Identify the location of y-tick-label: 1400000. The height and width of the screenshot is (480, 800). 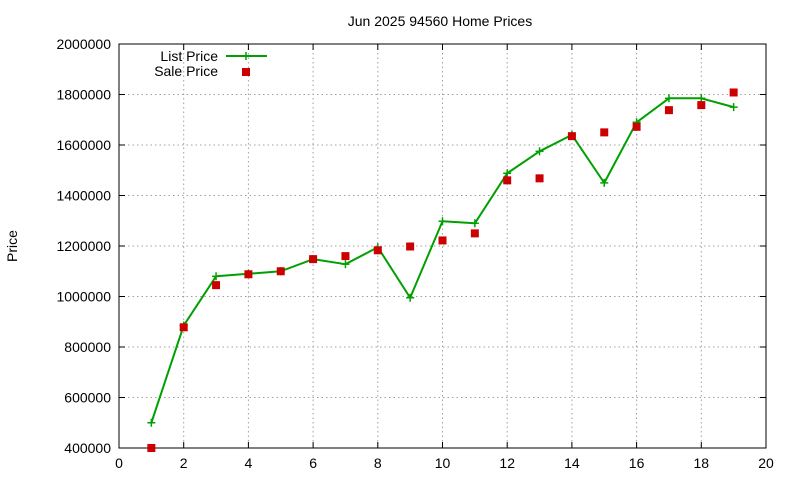
(83, 196).